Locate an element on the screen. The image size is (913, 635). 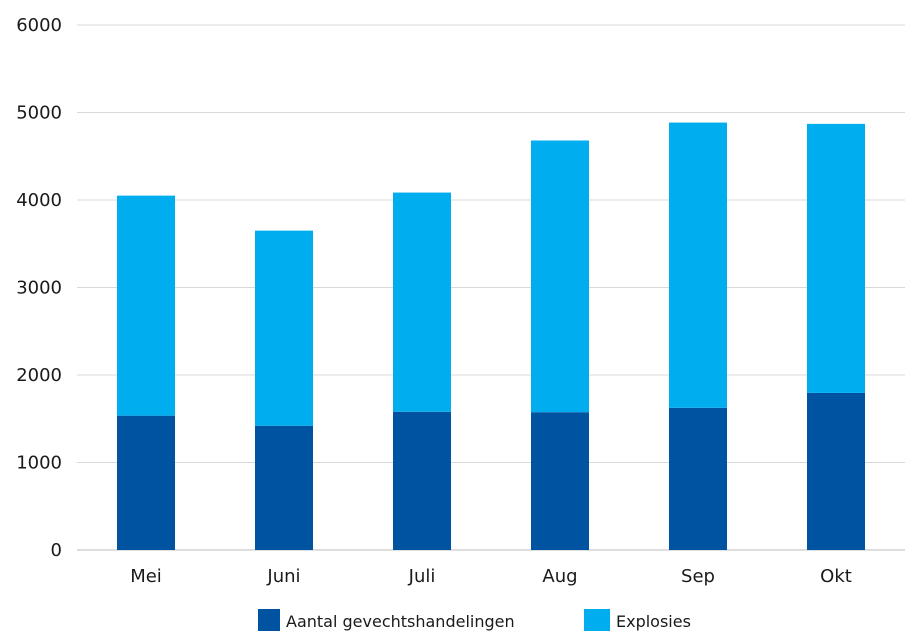
y-tick-label-3000: 3000 is located at coordinates (39, 288).